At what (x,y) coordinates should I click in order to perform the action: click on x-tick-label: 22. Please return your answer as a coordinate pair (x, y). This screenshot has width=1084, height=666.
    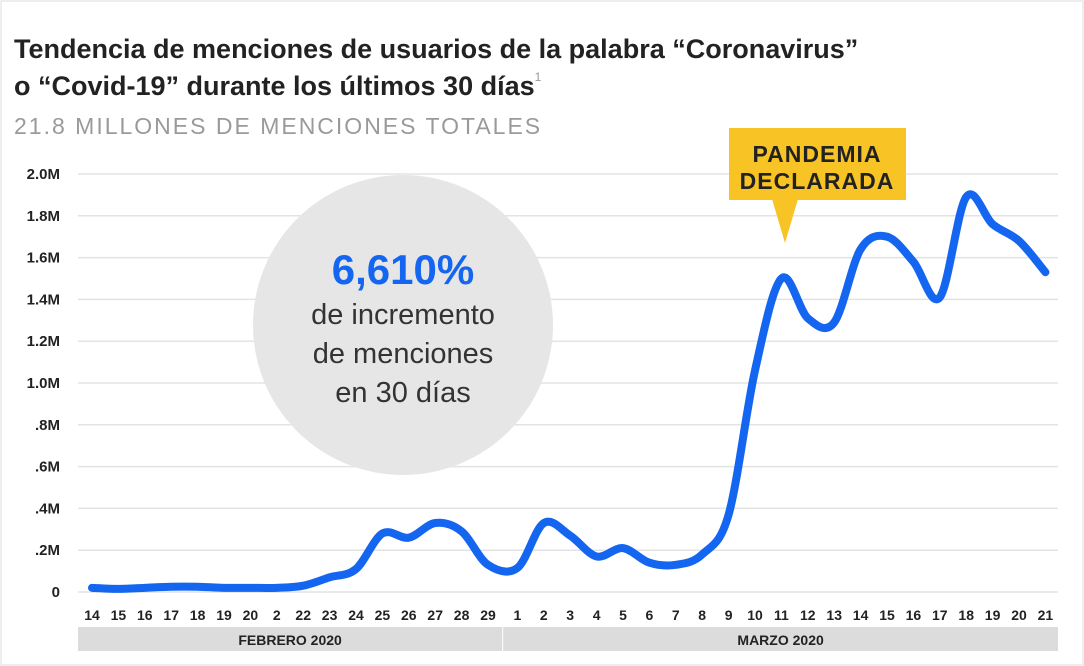
    Looking at the image, I should click on (303, 615).